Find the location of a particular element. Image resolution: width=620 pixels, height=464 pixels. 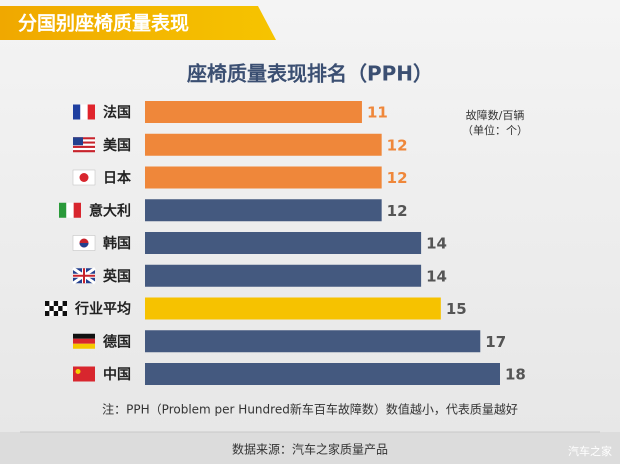

category-label: 中国 is located at coordinates (117, 374).